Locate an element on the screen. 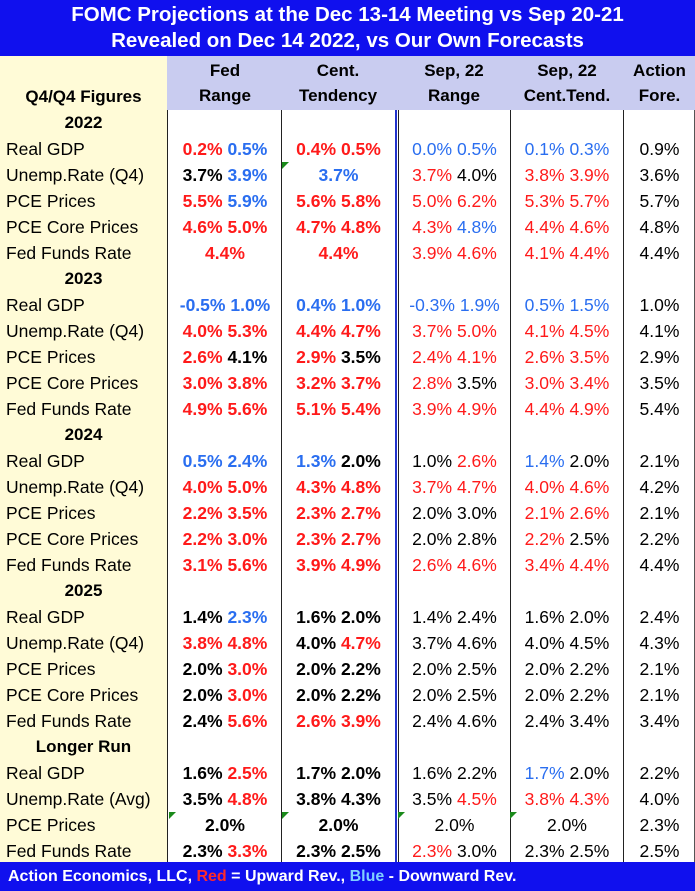  cell-value: 2.4% is located at coordinates (202, 721).